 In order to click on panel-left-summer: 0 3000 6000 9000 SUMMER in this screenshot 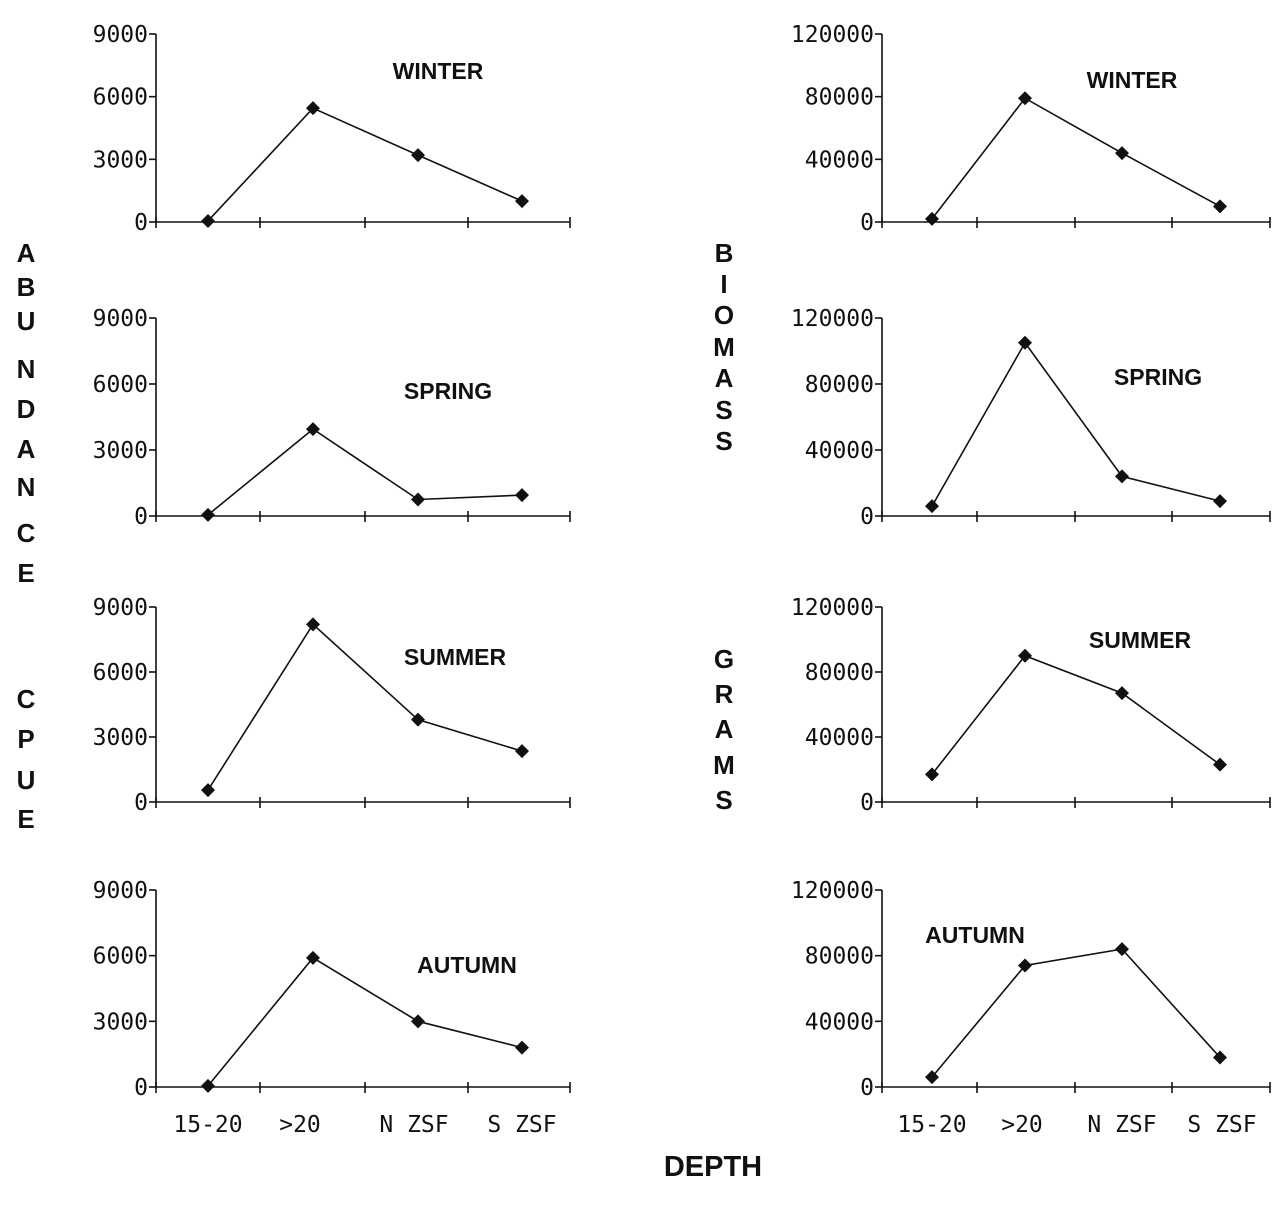, I will do `click(332, 705)`.